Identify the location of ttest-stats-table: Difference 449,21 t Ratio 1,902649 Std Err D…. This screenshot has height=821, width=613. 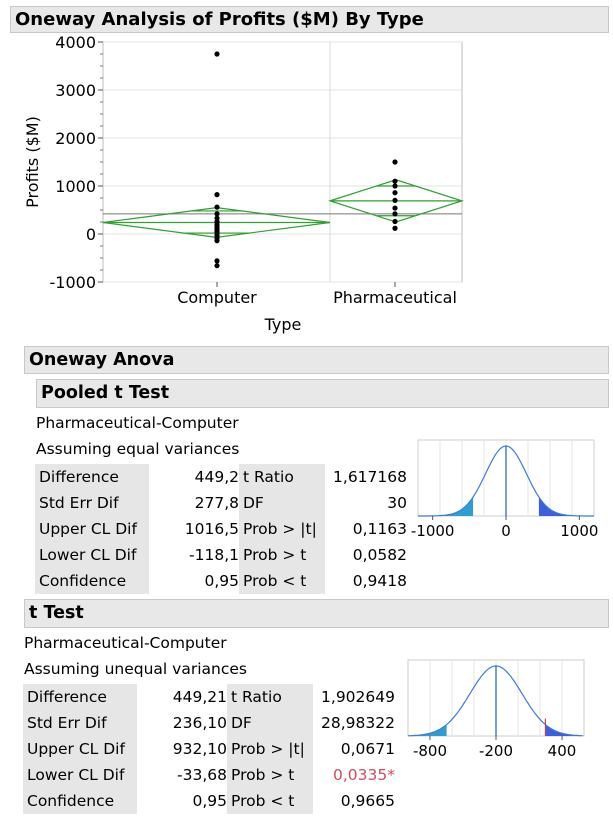
(209, 749).